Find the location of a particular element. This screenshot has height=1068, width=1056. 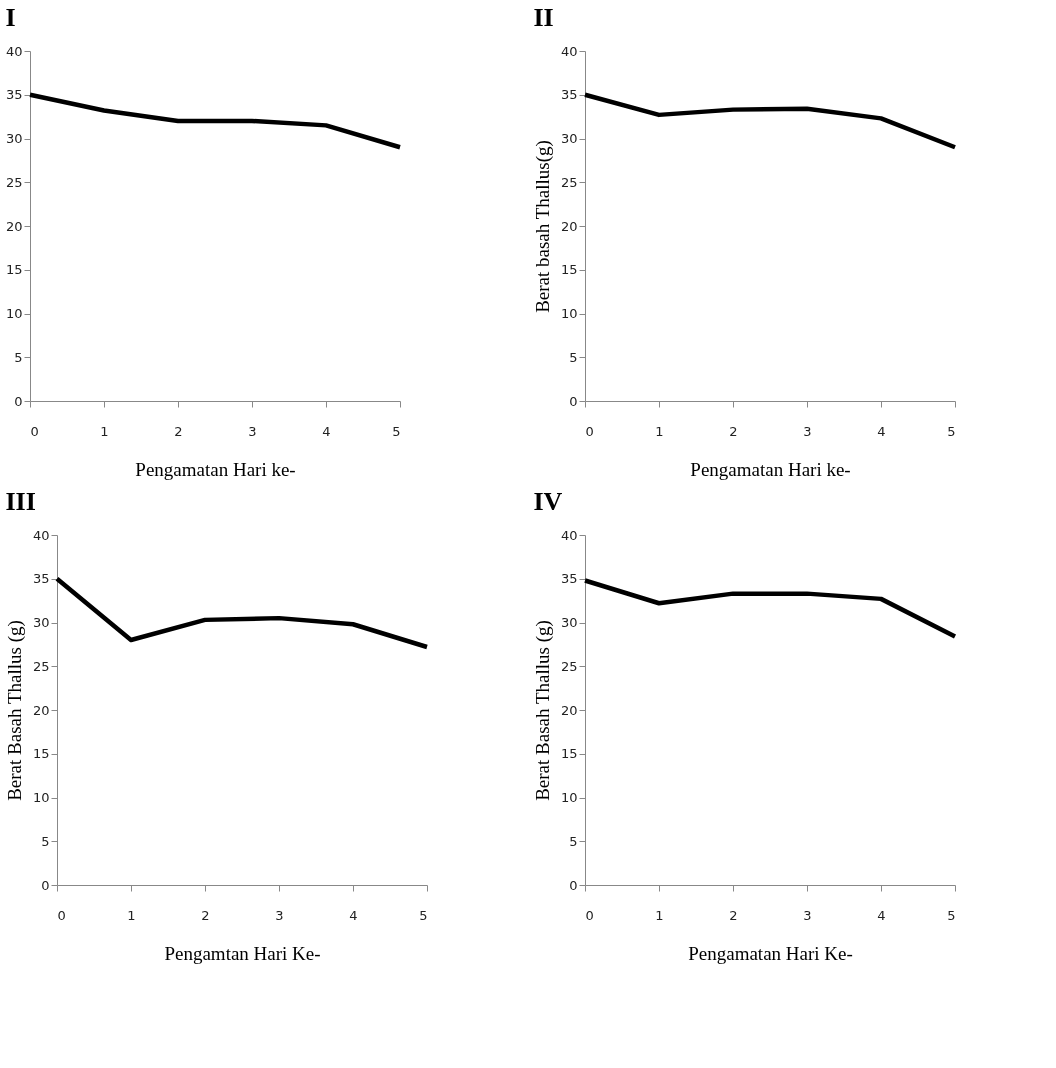

y-axis-title: Berat basah Thallus(g) is located at coordinates (542, 226).